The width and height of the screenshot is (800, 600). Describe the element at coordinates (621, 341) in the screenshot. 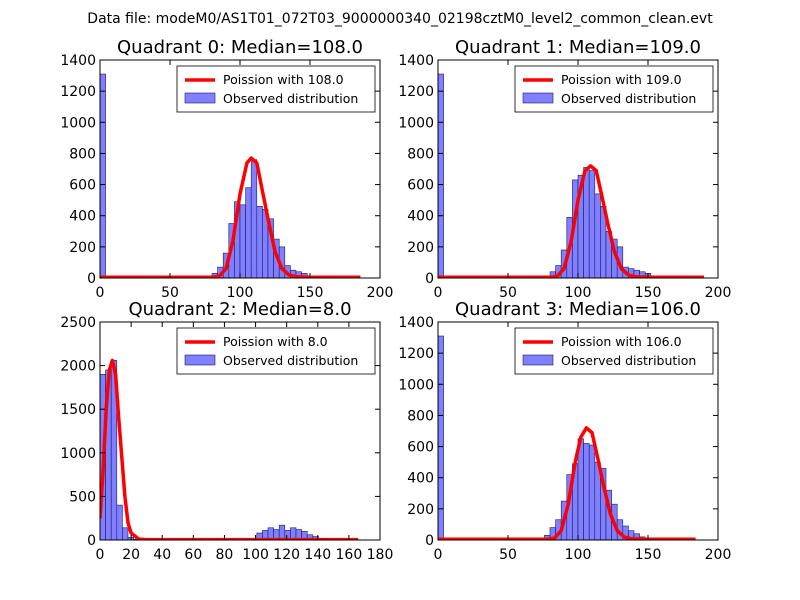

I see `legend-label-poisson: Poission with 106.0` at that location.